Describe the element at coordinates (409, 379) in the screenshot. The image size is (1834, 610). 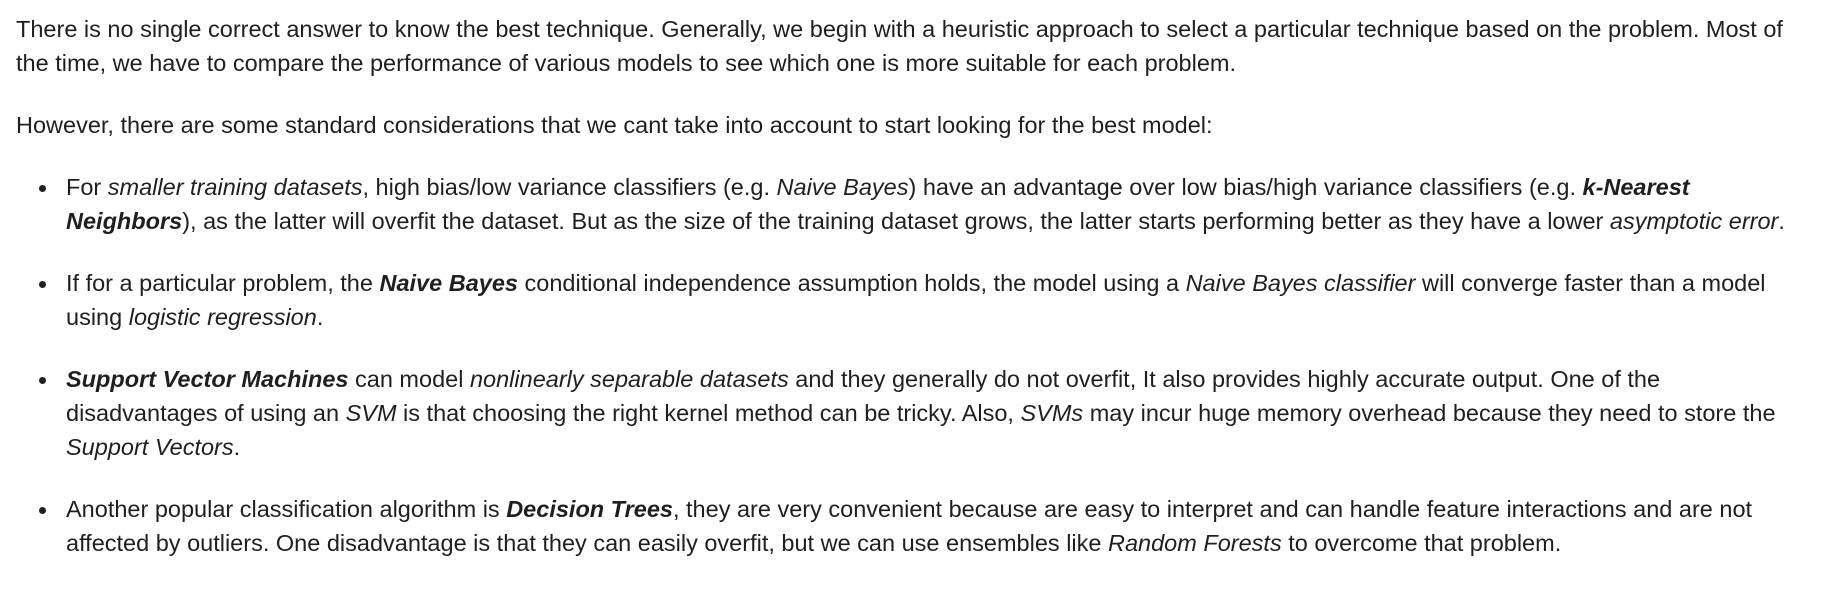
I see `text-segment: can model` at that location.